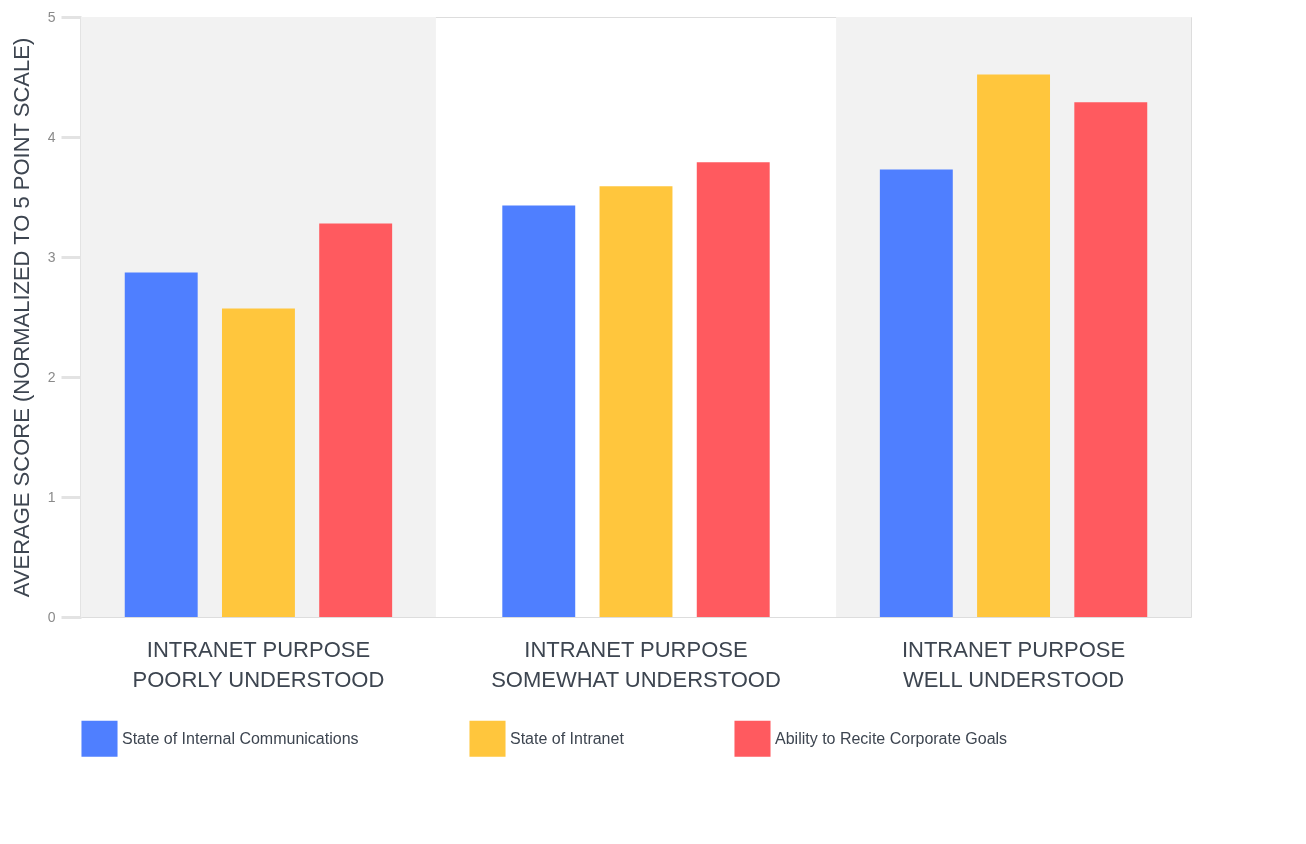 This screenshot has height=844, width=1306. What do you see at coordinates (51, 256) in the screenshot?
I see `y-tick-label: 3` at bounding box center [51, 256].